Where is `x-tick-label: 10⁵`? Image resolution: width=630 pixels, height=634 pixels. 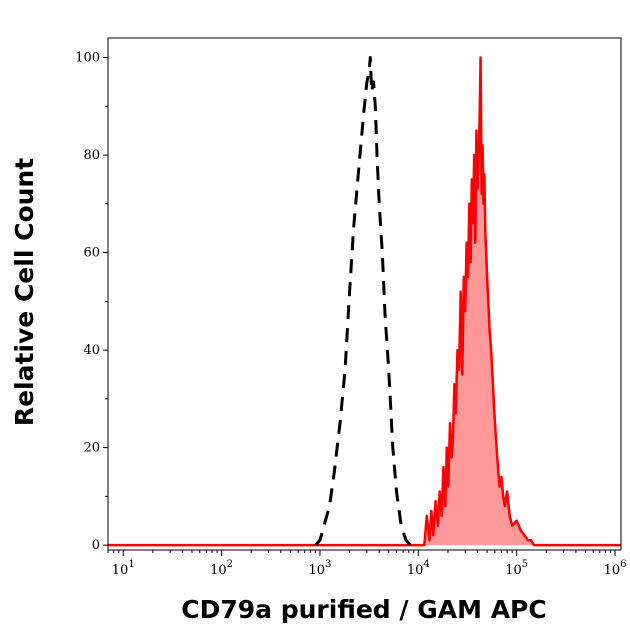 x-tick-label: 10⁵ is located at coordinates (516, 568).